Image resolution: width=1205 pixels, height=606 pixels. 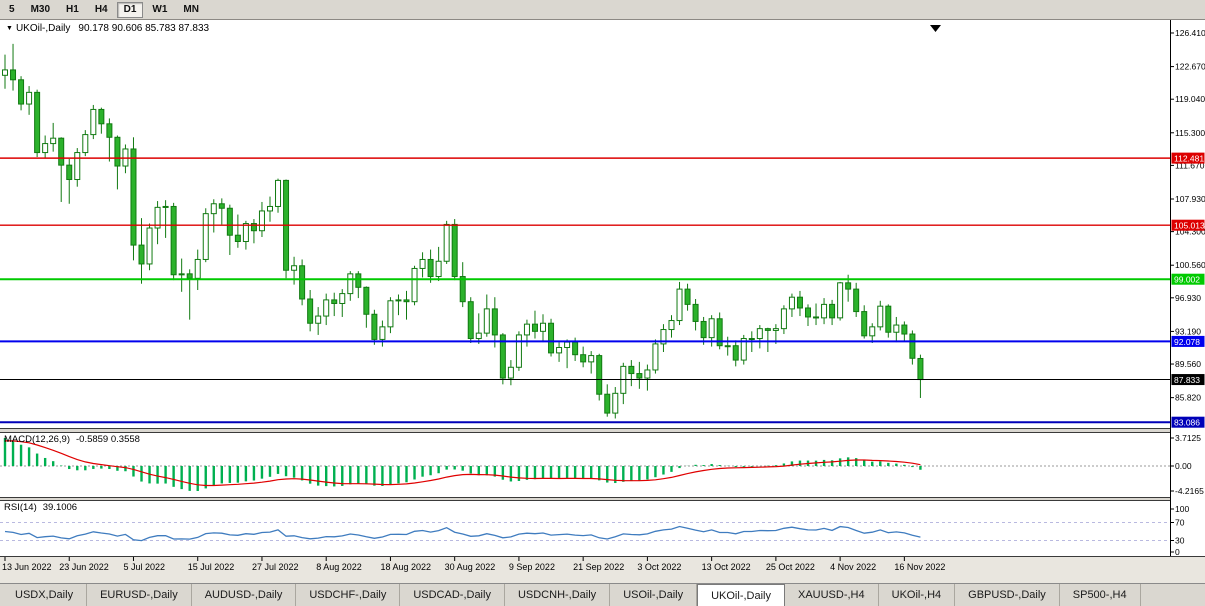 I want to click on price-axis, so click(x=1188, y=288).